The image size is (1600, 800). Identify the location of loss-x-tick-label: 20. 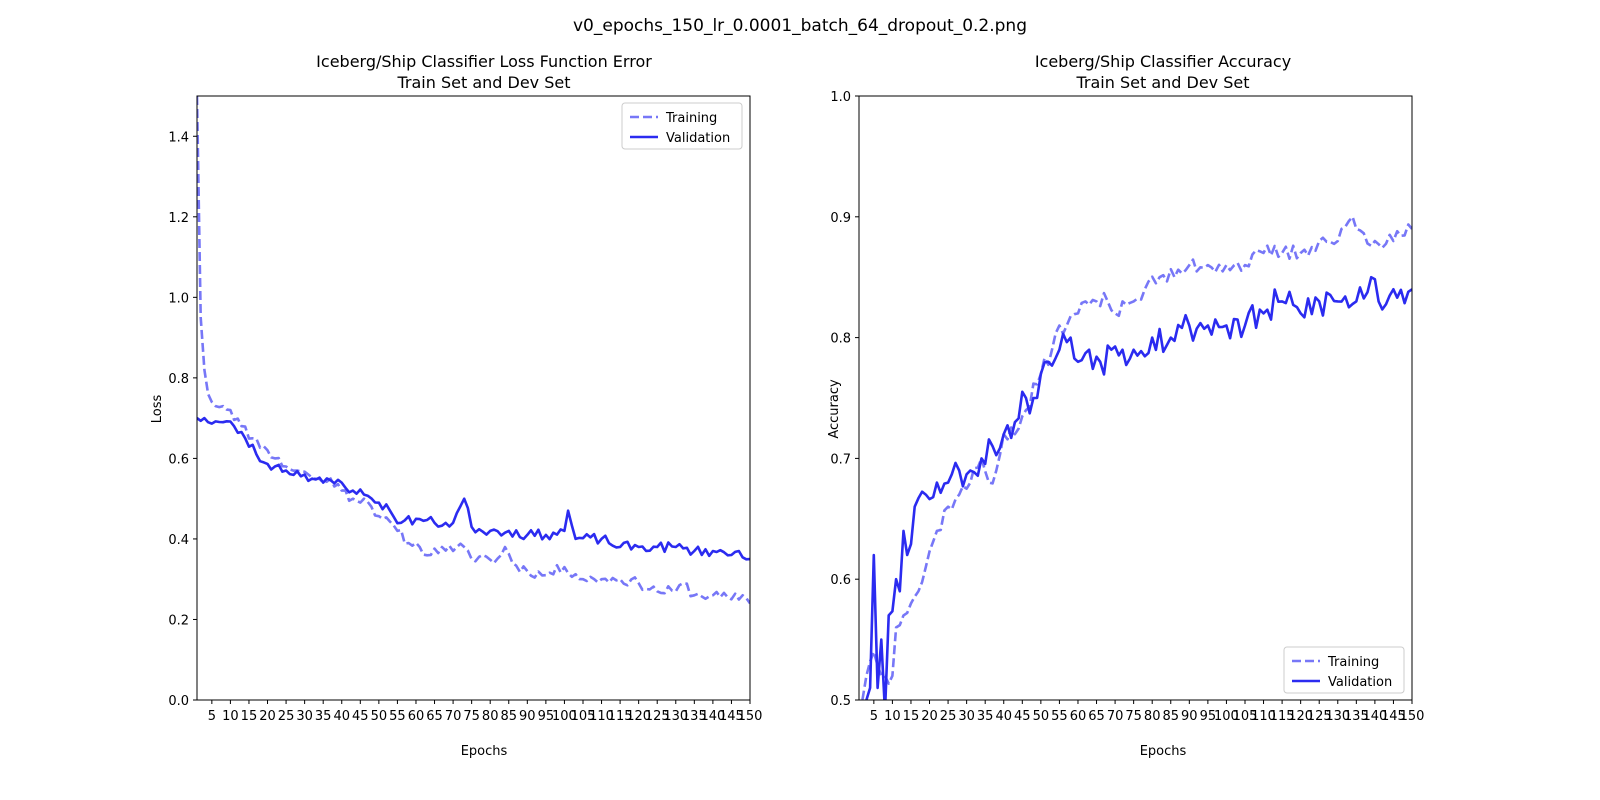
(267, 716).